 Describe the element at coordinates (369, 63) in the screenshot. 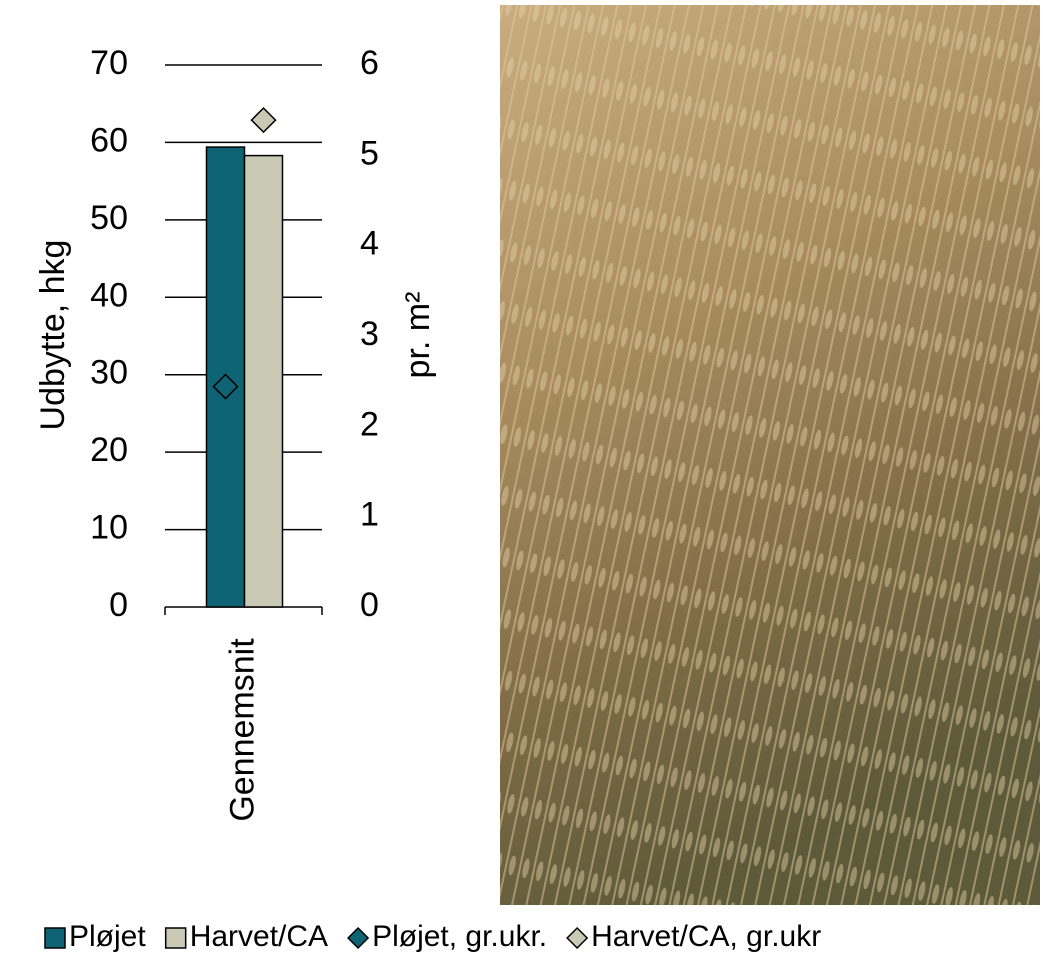

I see `y2-tick-label: 6` at that location.